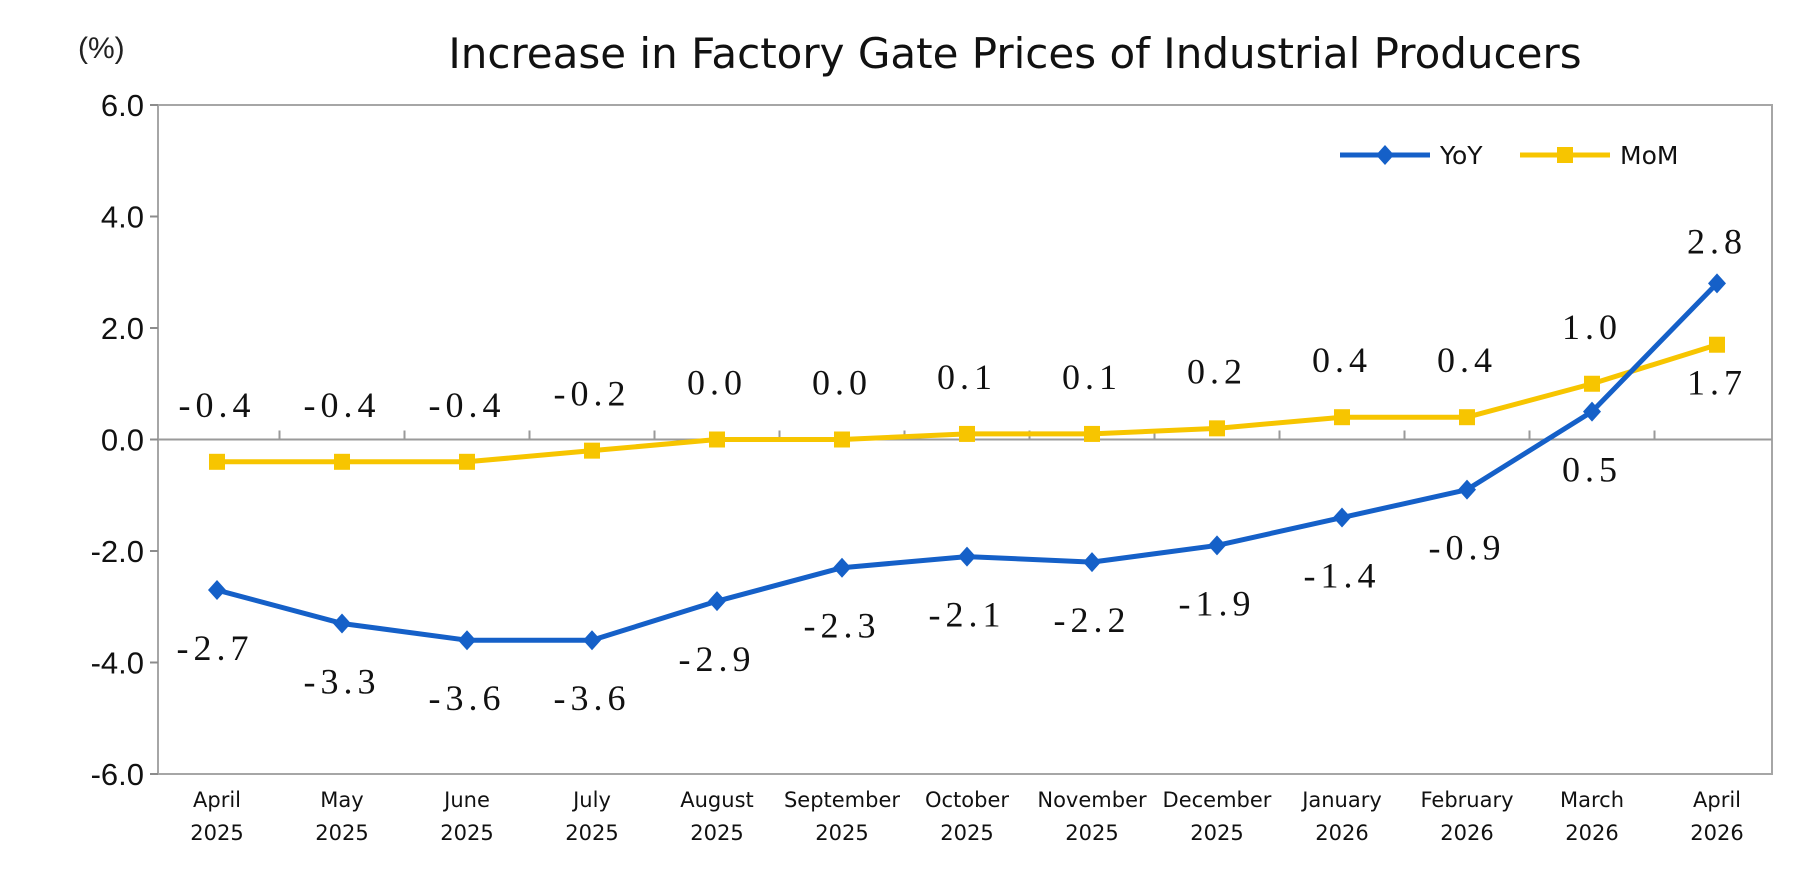  Describe the element at coordinates (117, 663) in the screenshot. I see `y-tick-label: -4.0` at that location.